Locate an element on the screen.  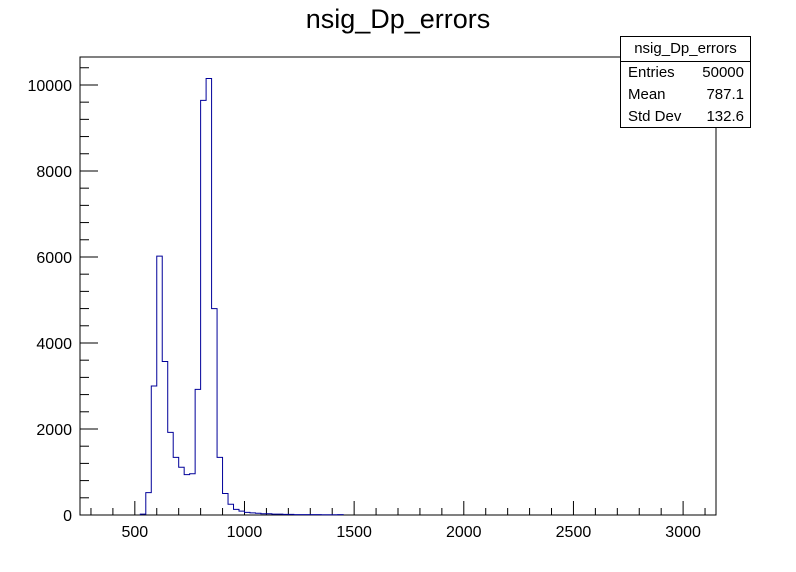
stats-value: 787.1 is located at coordinates (725, 94).